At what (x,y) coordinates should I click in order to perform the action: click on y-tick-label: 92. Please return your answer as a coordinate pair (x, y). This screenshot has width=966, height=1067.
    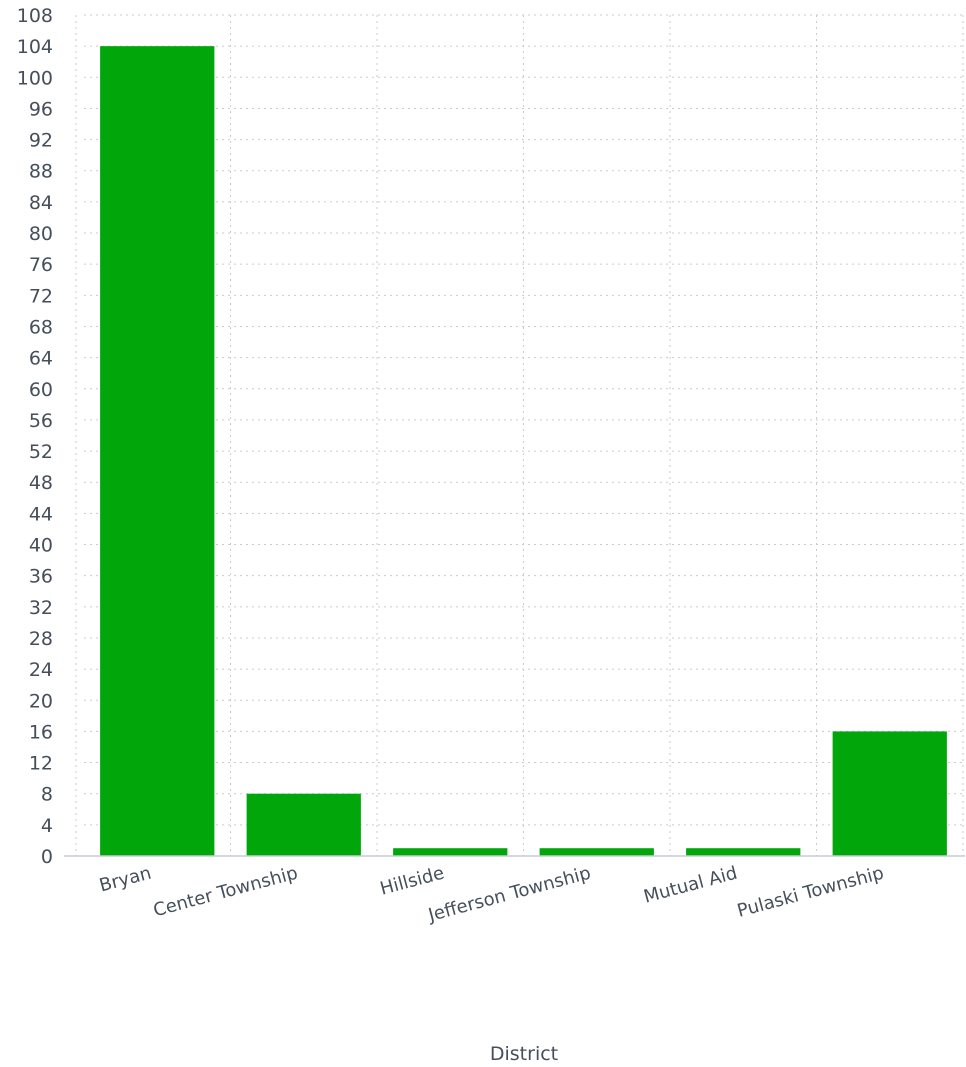
    Looking at the image, I should click on (41, 141).